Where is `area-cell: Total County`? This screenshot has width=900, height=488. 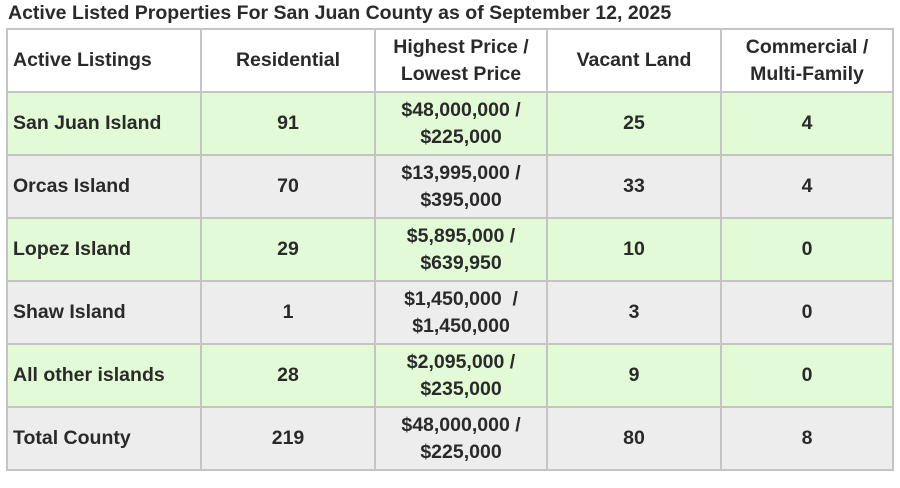 area-cell: Total County is located at coordinates (105, 439).